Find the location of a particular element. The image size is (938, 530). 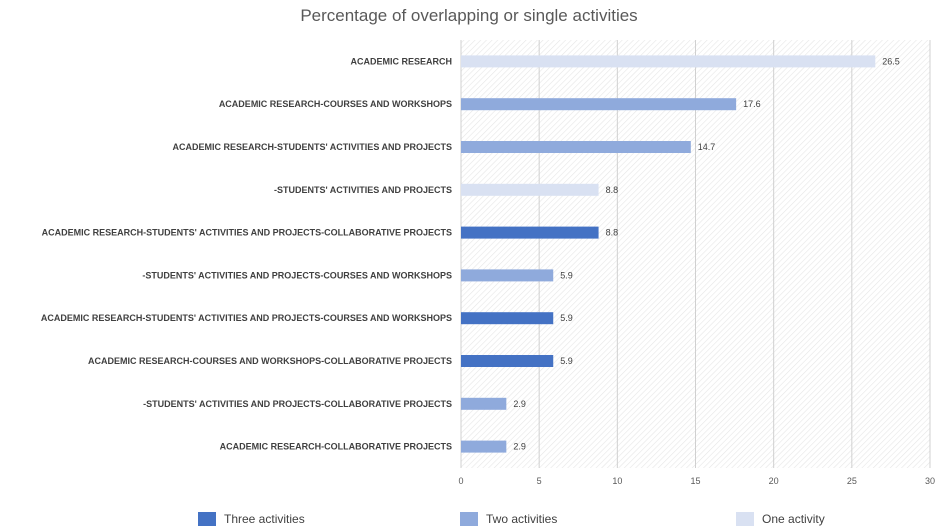

x-tick-label: 5 is located at coordinates (539, 481).